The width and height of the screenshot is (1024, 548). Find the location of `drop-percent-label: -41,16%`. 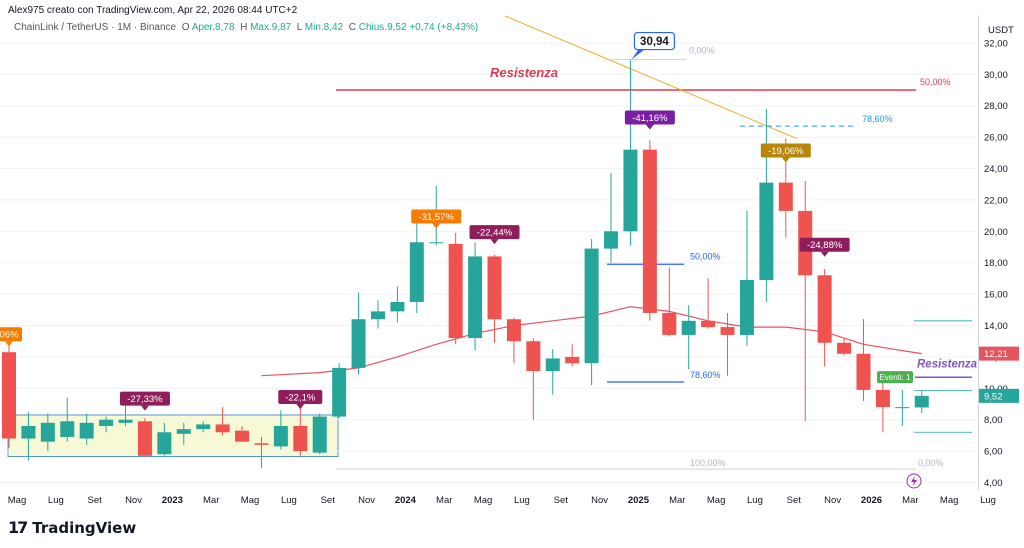

drop-percent-label: -41,16% is located at coordinates (650, 118).